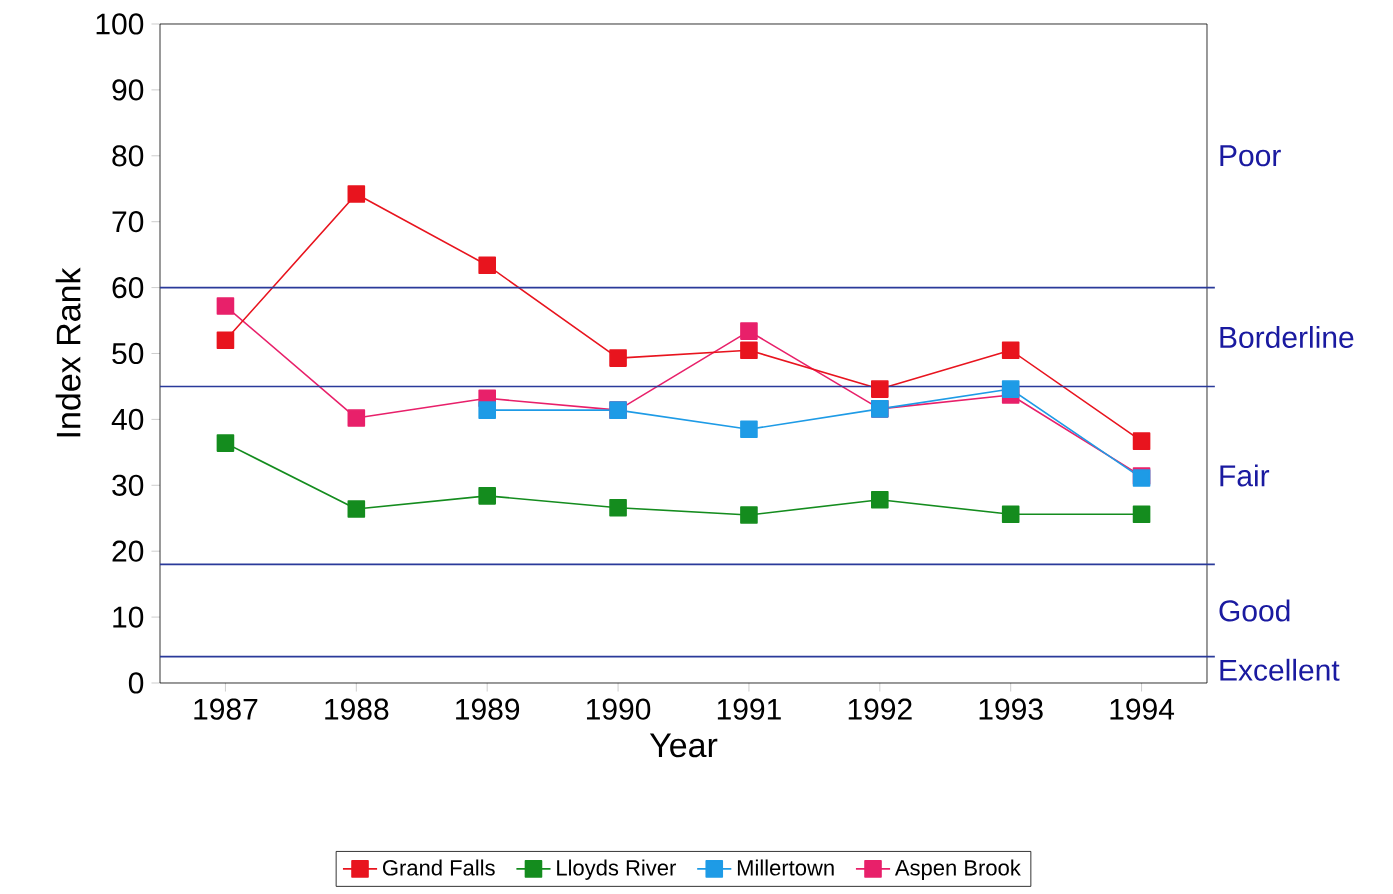 The image size is (1393, 894). What do you see at coordinates (683, 745) in the screenshot?
I see `x-axis-title: Year` at bounding box center [683, 745].